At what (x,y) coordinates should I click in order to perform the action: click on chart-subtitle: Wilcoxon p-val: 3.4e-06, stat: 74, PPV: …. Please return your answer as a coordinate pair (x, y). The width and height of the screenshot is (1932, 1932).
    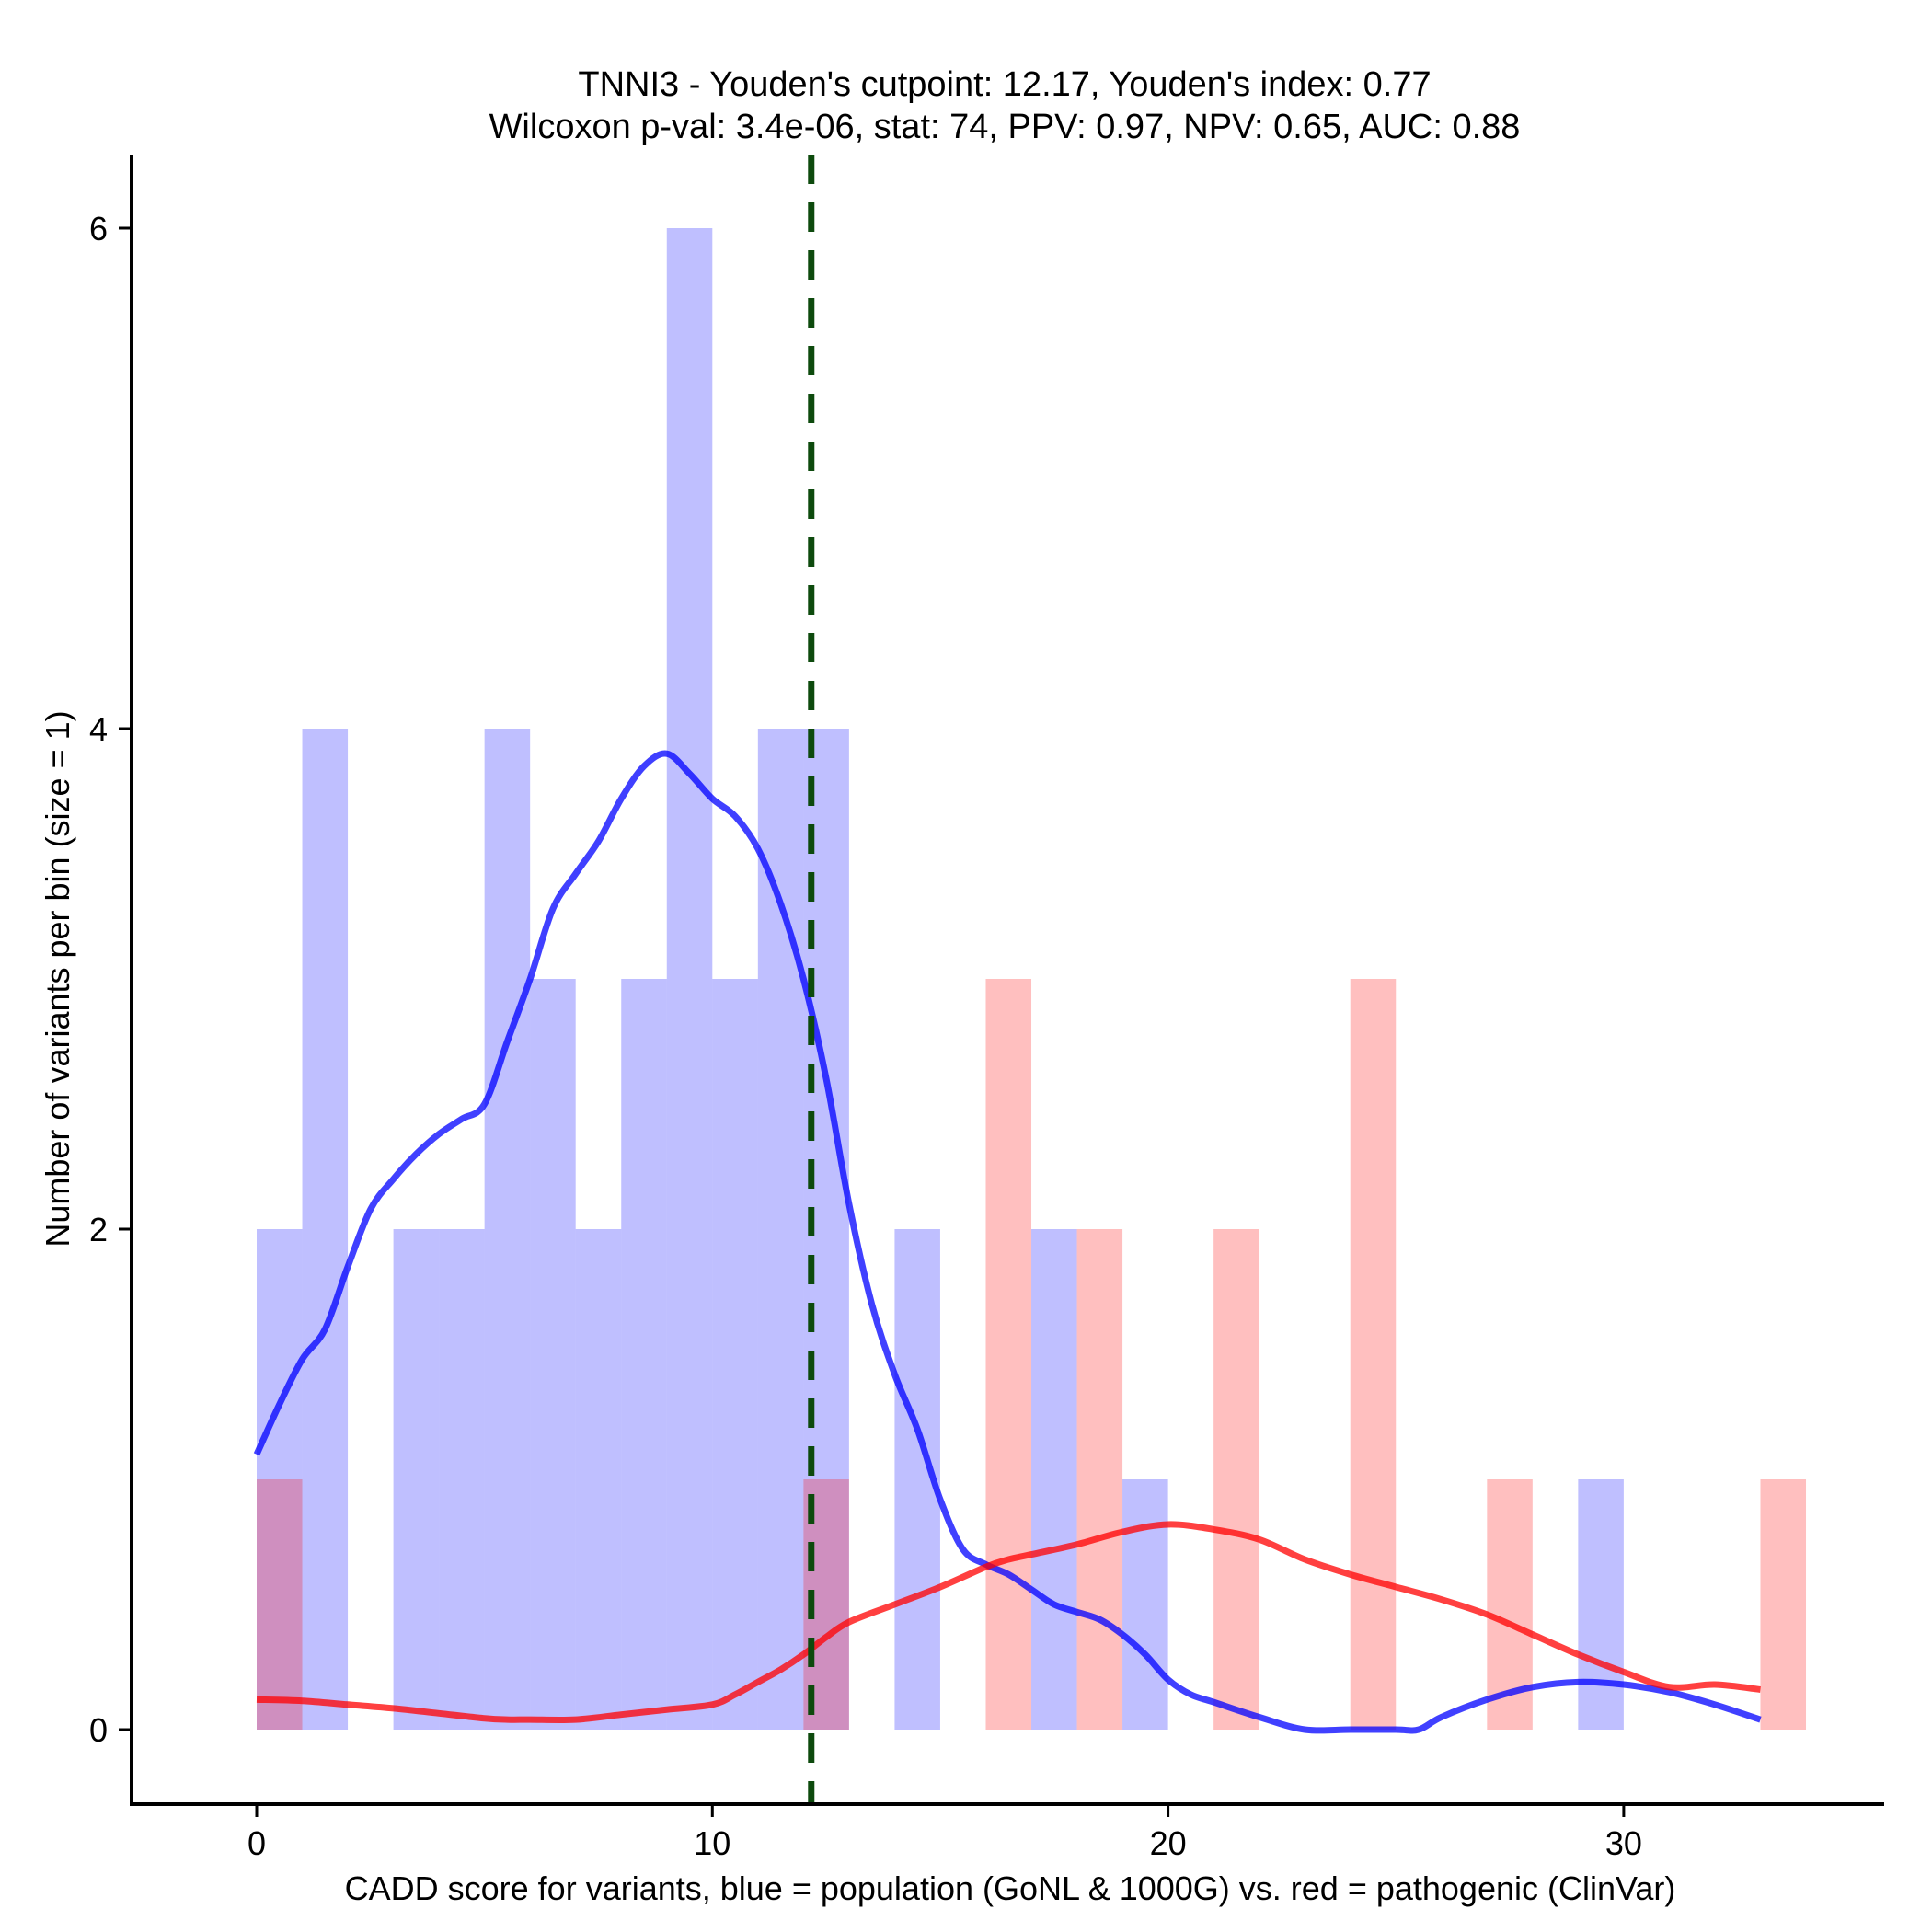
    Looking at the image, I should click on (1005, 127).